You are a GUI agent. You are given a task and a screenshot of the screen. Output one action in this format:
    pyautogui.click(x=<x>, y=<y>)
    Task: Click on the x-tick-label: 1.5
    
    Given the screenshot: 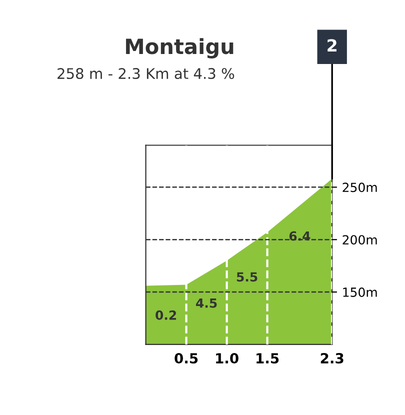 What is the action you would take?
    pyautogui.click(x=267, y=358)
    